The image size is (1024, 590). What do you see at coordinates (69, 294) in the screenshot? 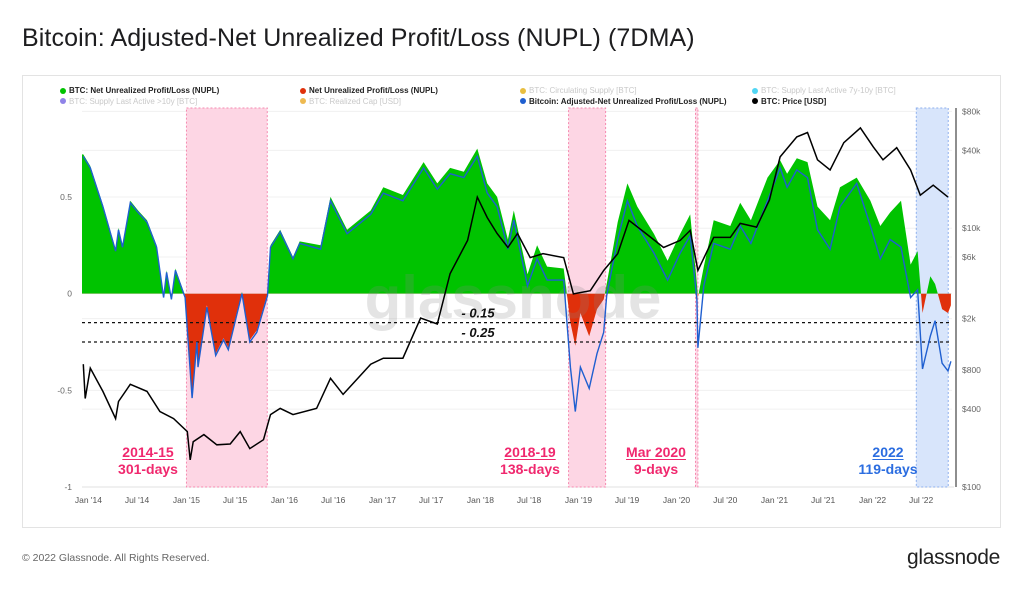
I see `y-left-tick-label: 0` at bounding box center [69, 294].